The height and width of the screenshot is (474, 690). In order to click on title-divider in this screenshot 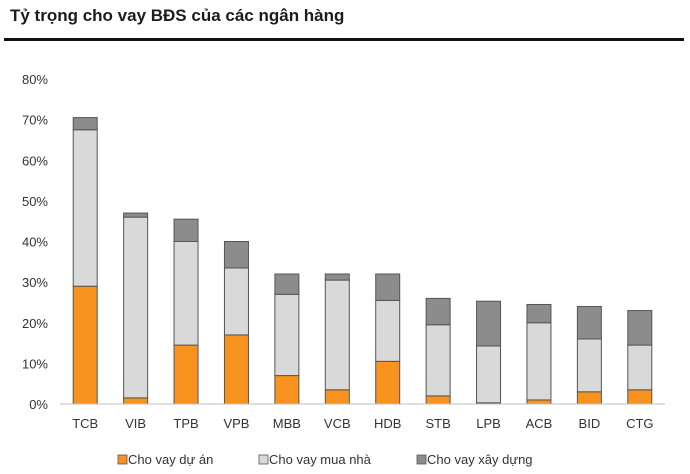, I will do `click(344, 39)`.